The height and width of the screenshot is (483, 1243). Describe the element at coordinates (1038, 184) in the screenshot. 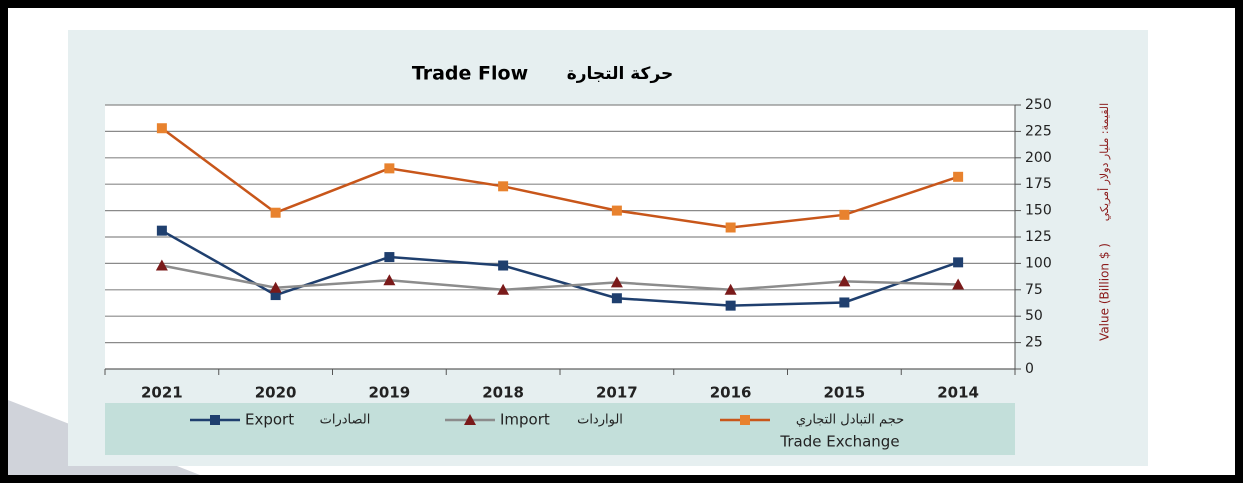

I see `y-tick-label: 175` at that location.